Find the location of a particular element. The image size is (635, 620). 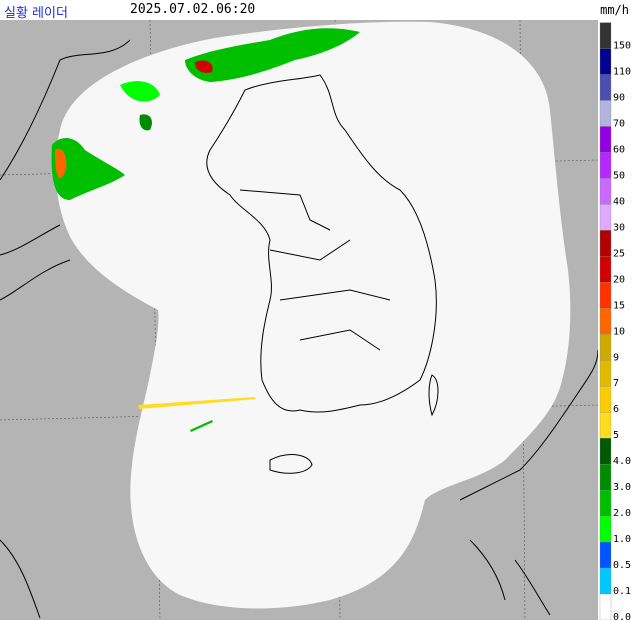

legend-label: 25 is located at coordinates (619, 253).